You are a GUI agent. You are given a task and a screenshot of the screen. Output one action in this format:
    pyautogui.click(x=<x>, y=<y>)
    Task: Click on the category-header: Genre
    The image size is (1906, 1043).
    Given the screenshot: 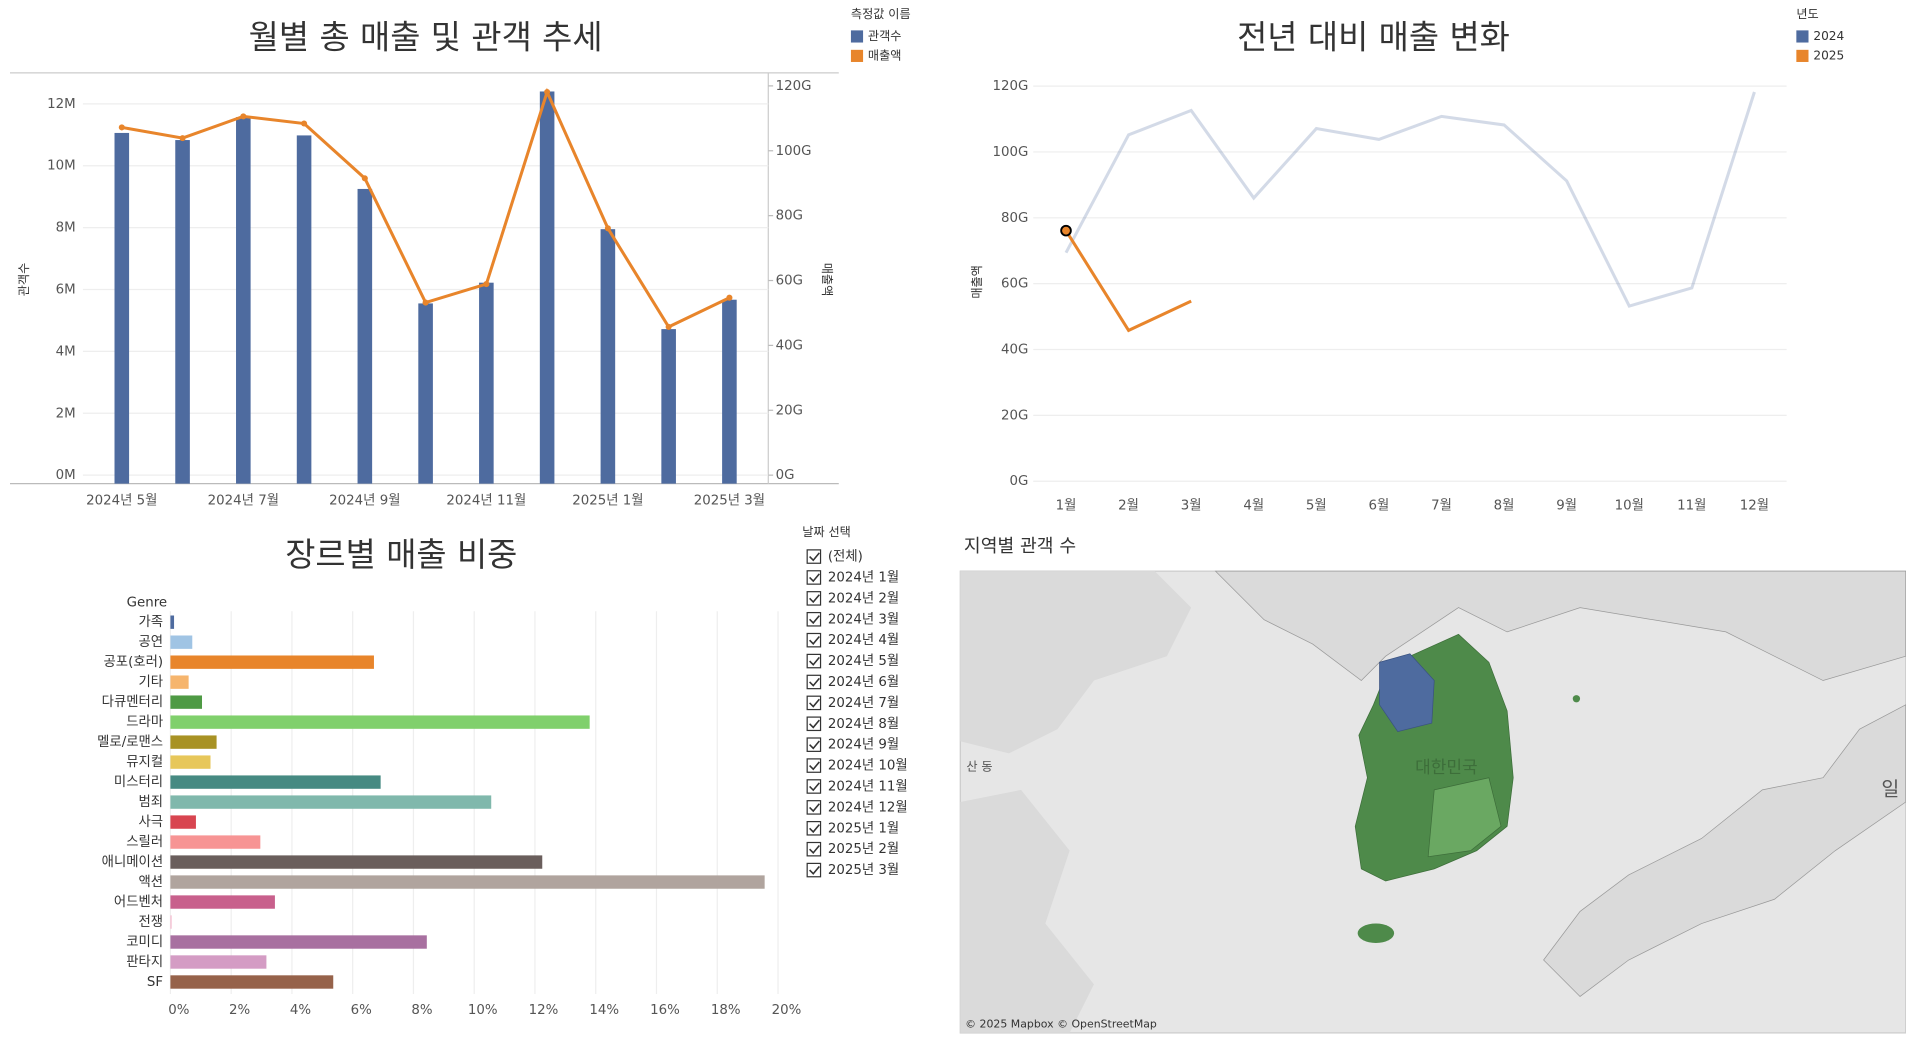 What is the action you would take?
    pyautogui.click(x=147, y=603)
    